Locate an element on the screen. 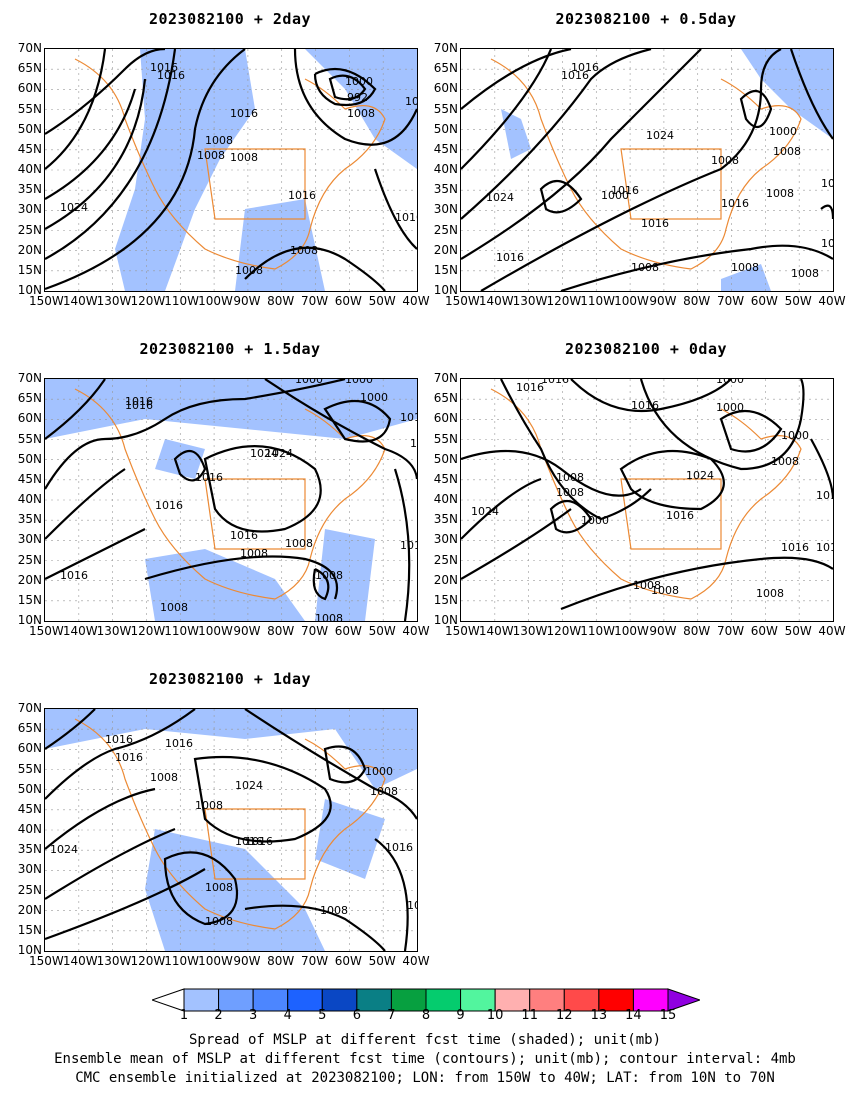 The height and width of the screenshot is (1100, 850). lat-tick-label: 20N is located at coordinates (29, 579).